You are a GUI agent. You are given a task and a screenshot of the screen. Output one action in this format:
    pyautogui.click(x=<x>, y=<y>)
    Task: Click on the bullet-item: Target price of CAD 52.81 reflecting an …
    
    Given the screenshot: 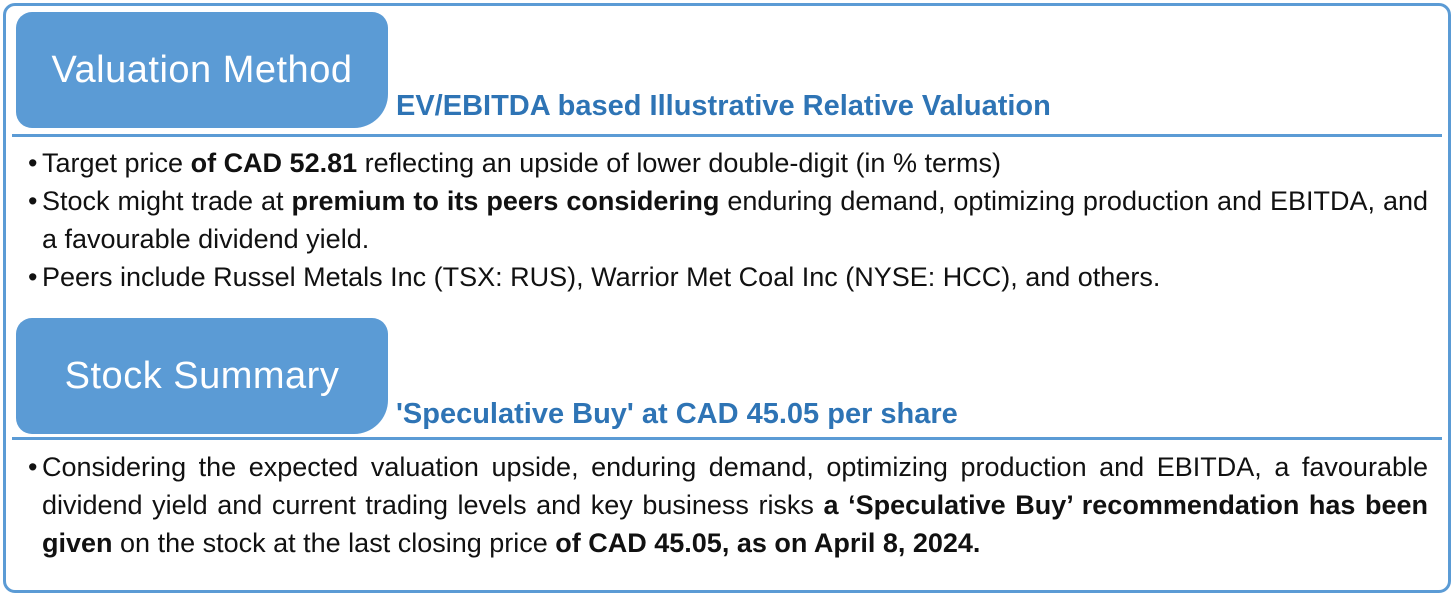 What is the action you would take?
    pyautogui.click(x=728, y=163)
    